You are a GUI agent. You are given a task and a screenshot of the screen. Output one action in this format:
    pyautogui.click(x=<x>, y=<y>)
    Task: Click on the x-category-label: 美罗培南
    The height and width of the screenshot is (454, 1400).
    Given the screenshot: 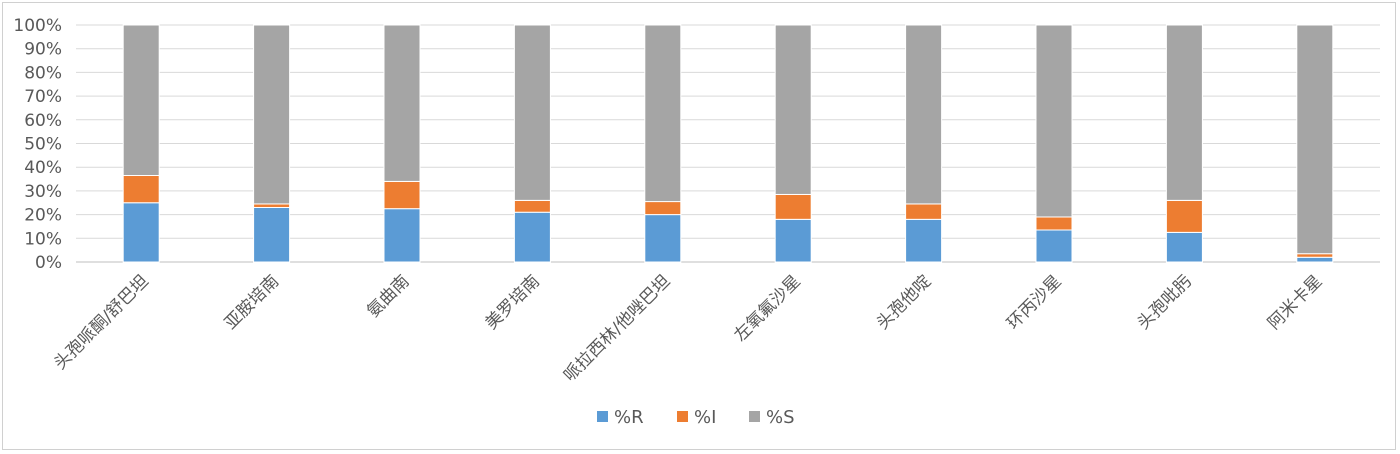 What is the action you would take?
    pyautogui.click(x=513, y=302)
    